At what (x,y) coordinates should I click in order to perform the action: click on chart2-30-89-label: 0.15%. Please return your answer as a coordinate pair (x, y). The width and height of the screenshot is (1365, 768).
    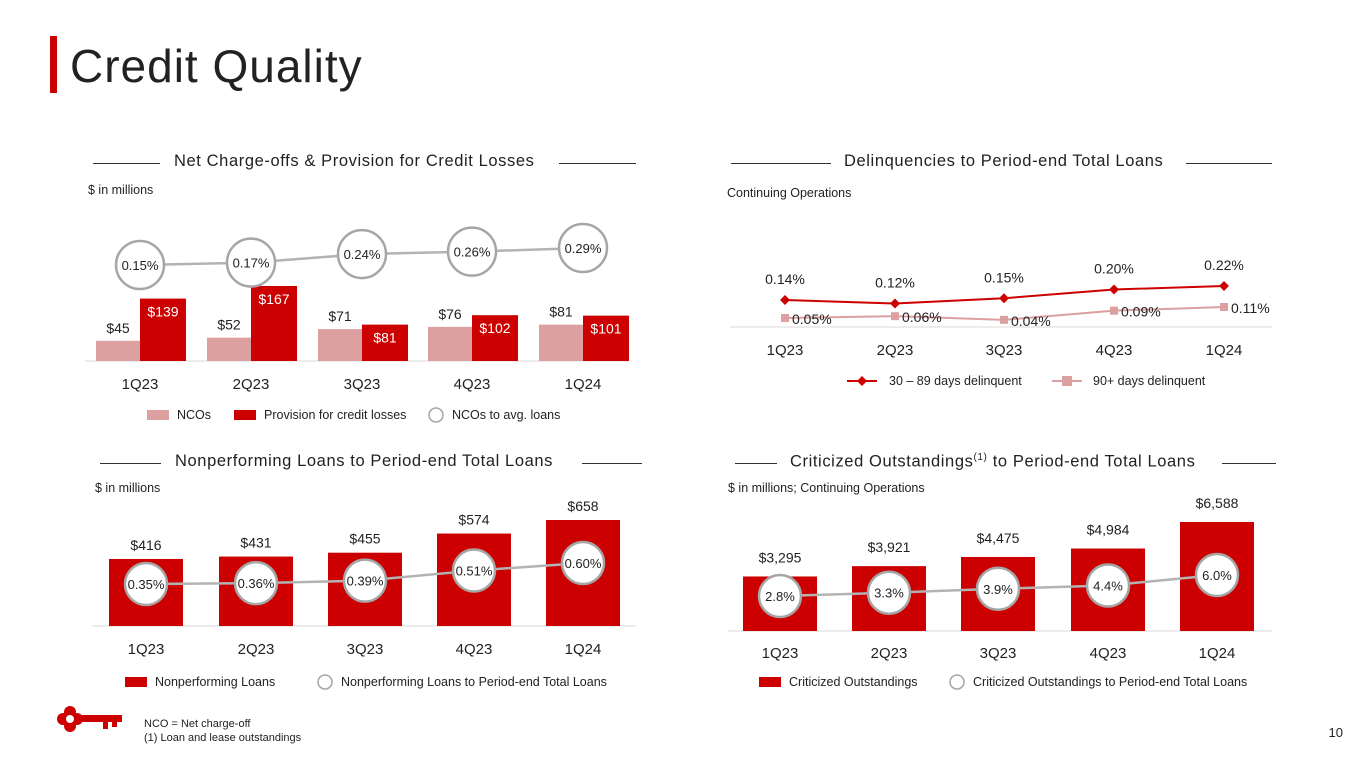
    Looking at the image, I should click on (1004, 277).